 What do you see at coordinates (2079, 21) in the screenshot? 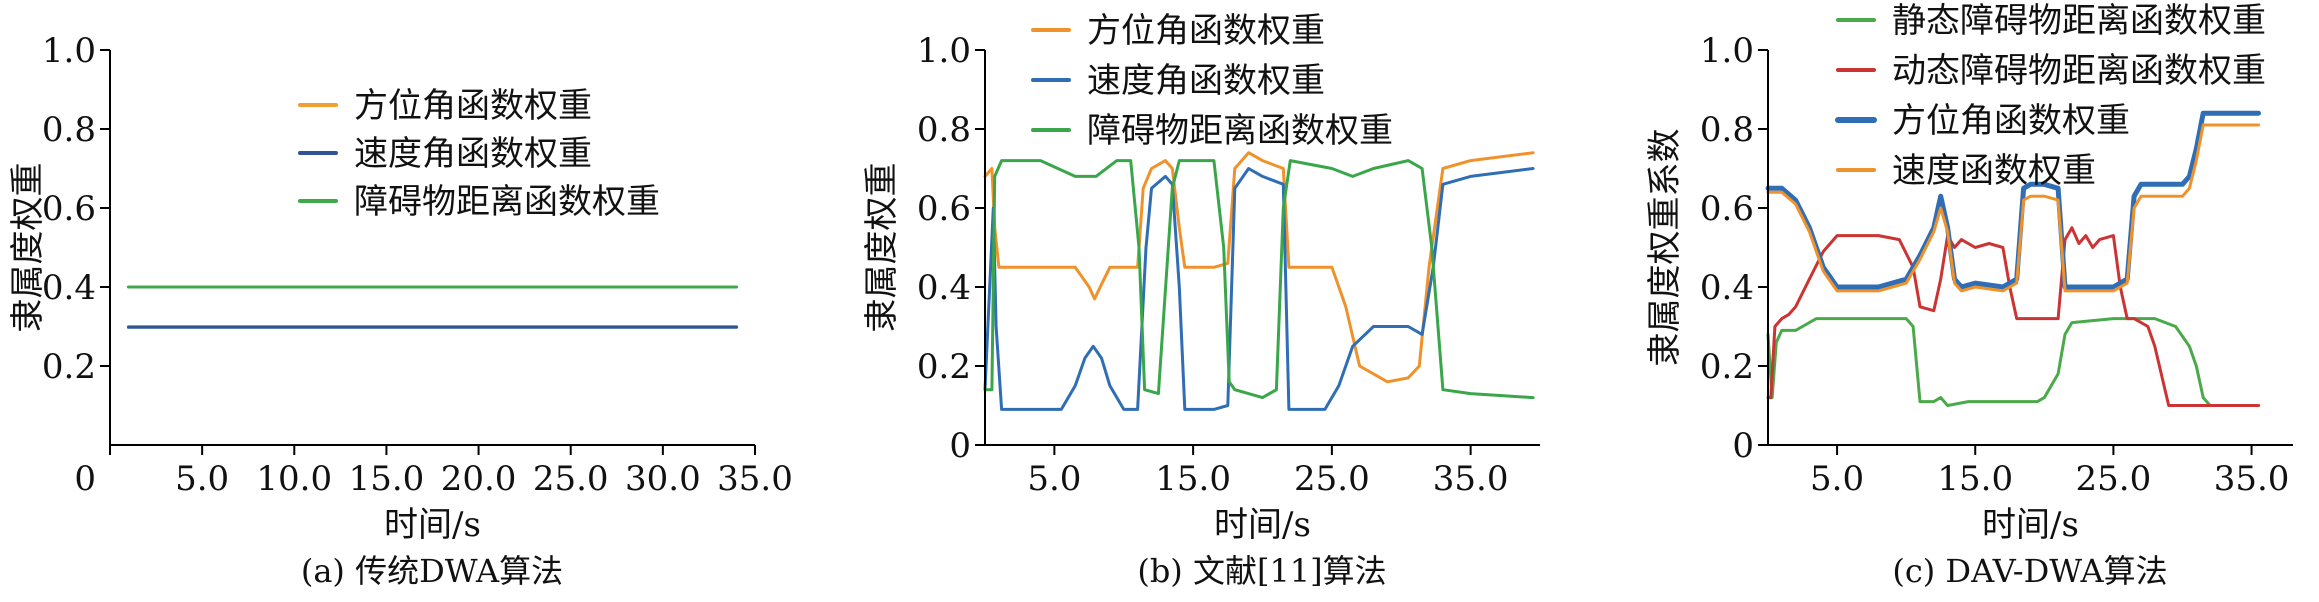
I see `legend-entry: 静态障碍物距离函数权重` at bounding box center [2079, 21].